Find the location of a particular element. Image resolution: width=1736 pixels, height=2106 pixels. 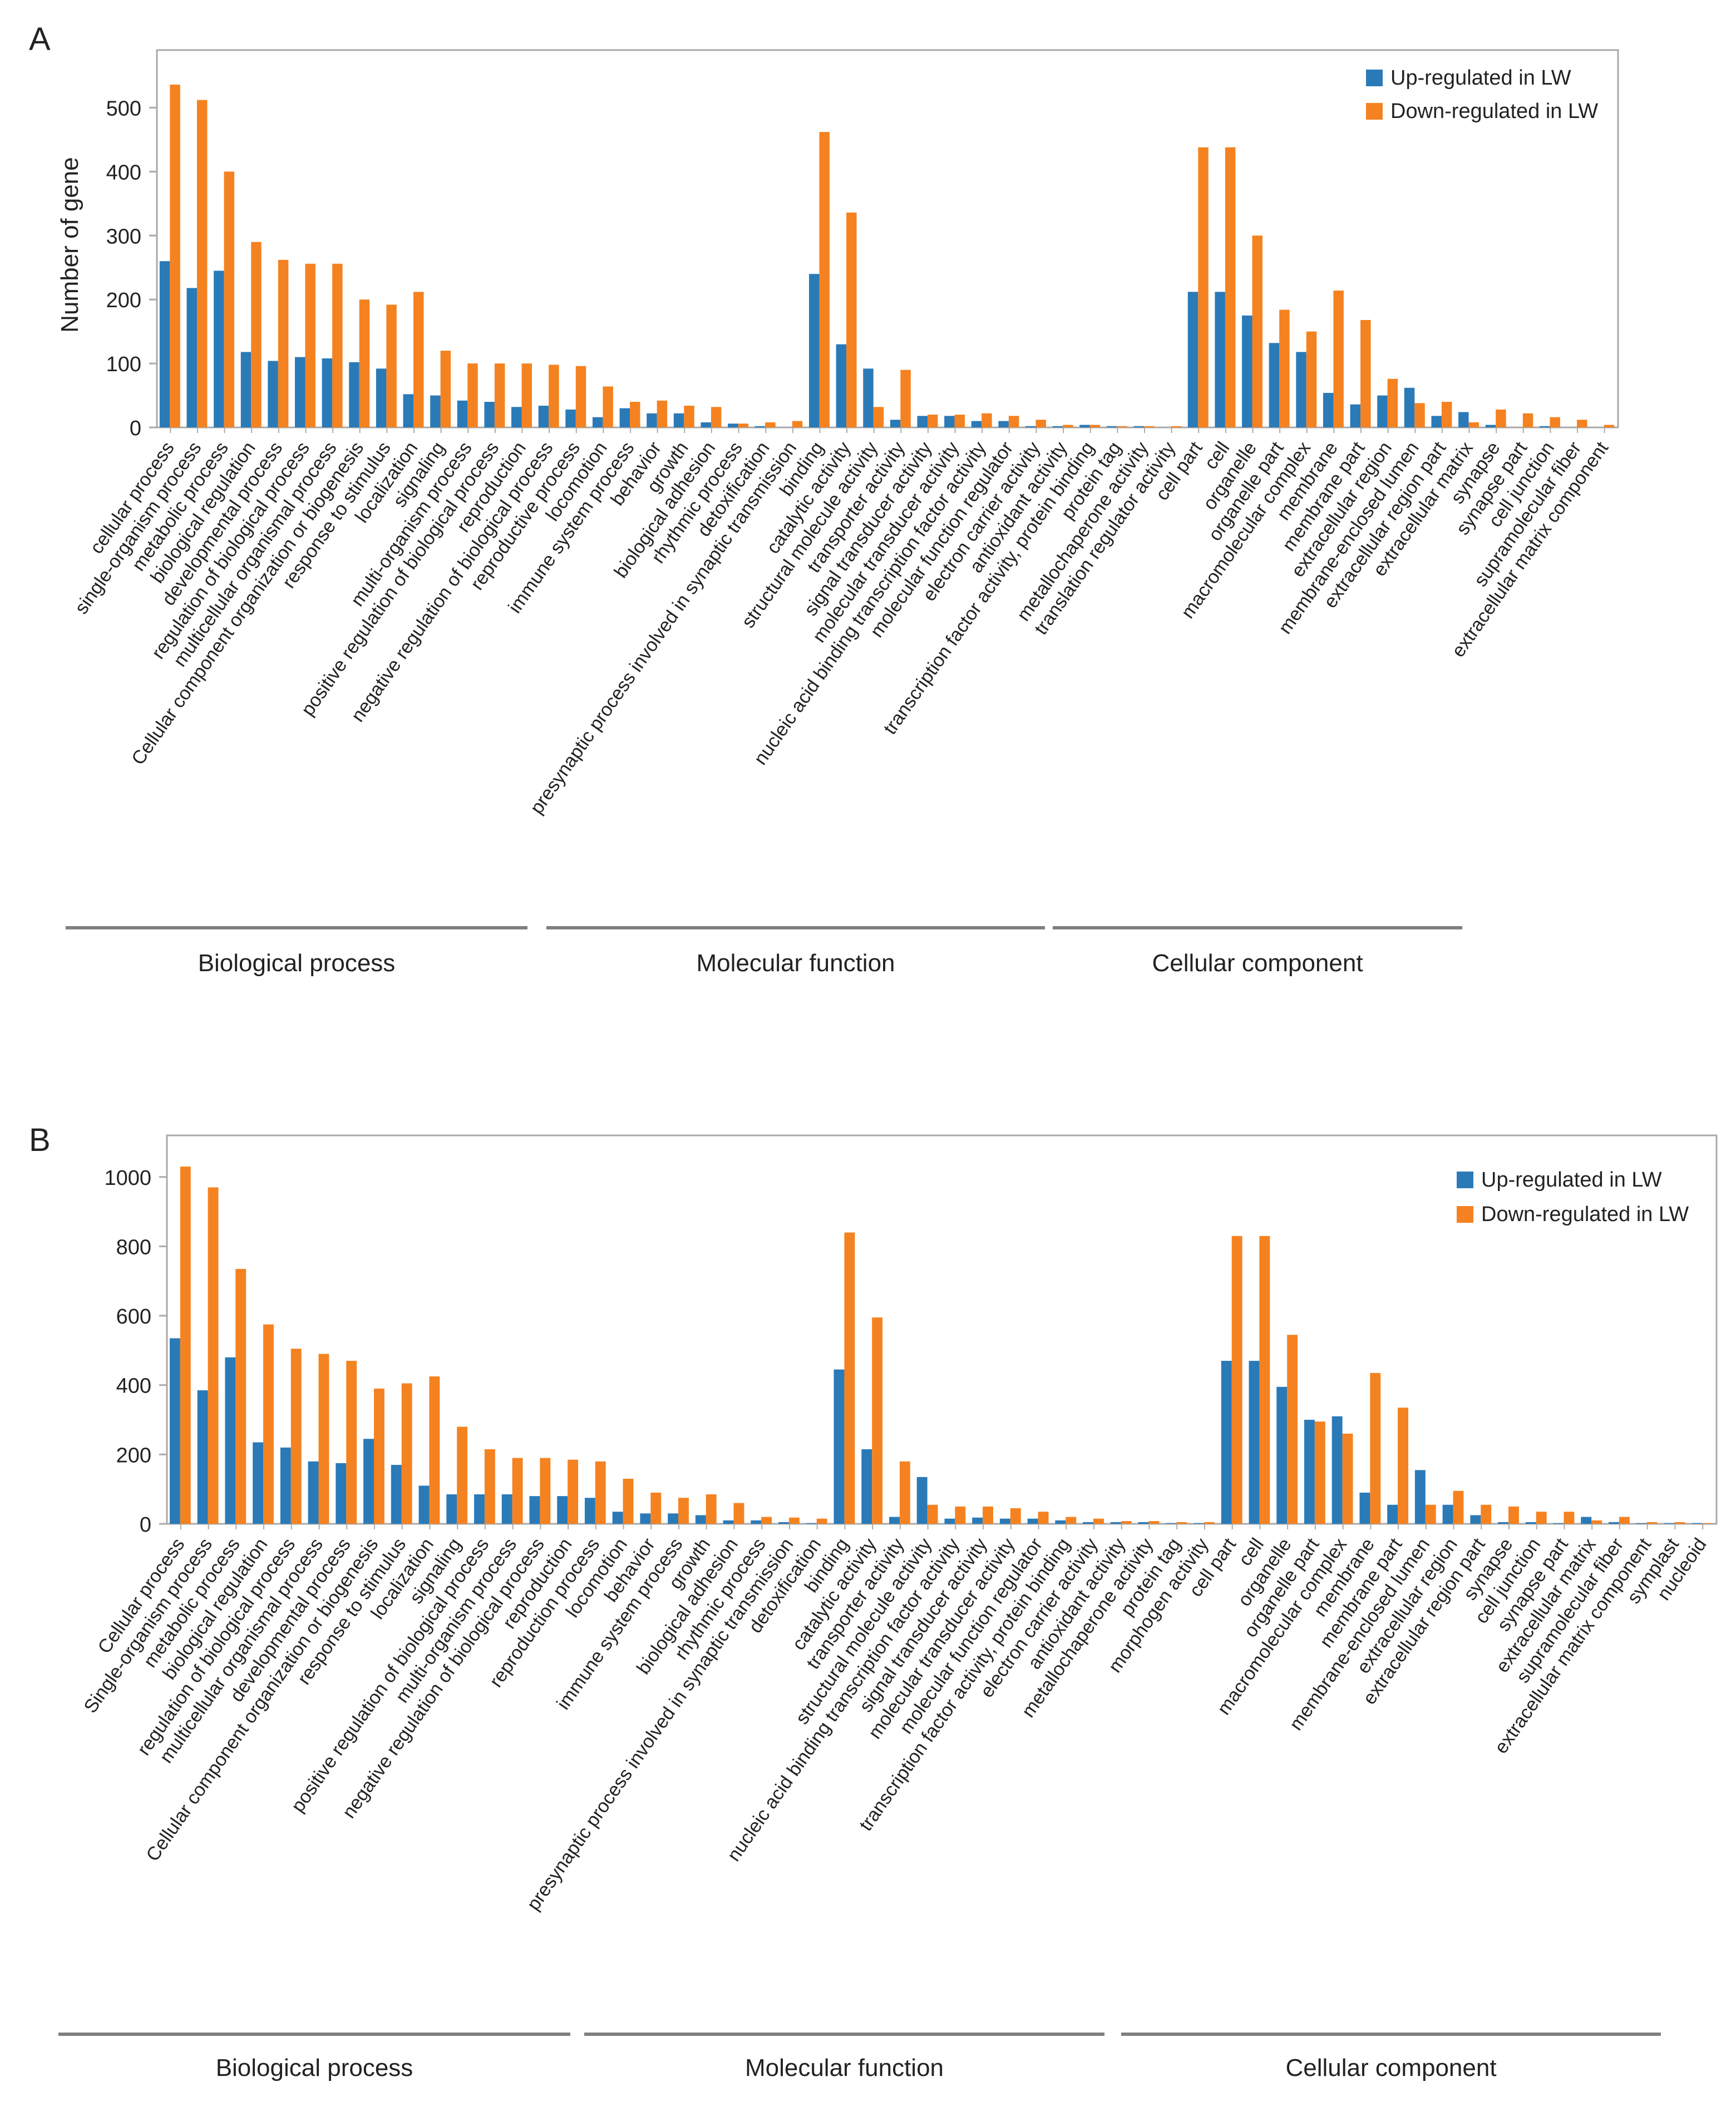

y-tick-label: 200 is located at coordinates (133, 1456).